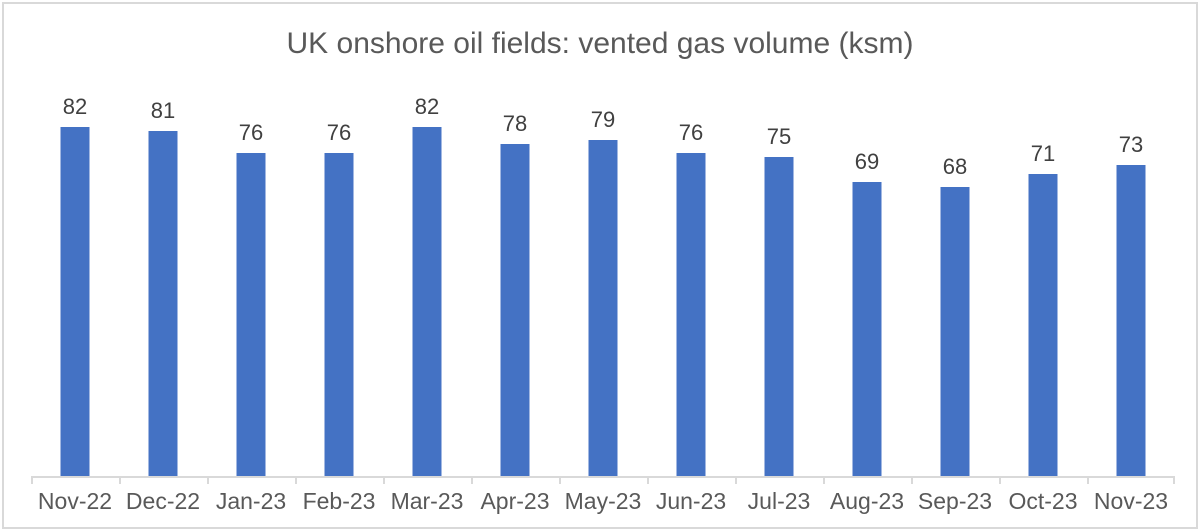  I want to click on x-axis-label: Feb-23, so click(339, 501).